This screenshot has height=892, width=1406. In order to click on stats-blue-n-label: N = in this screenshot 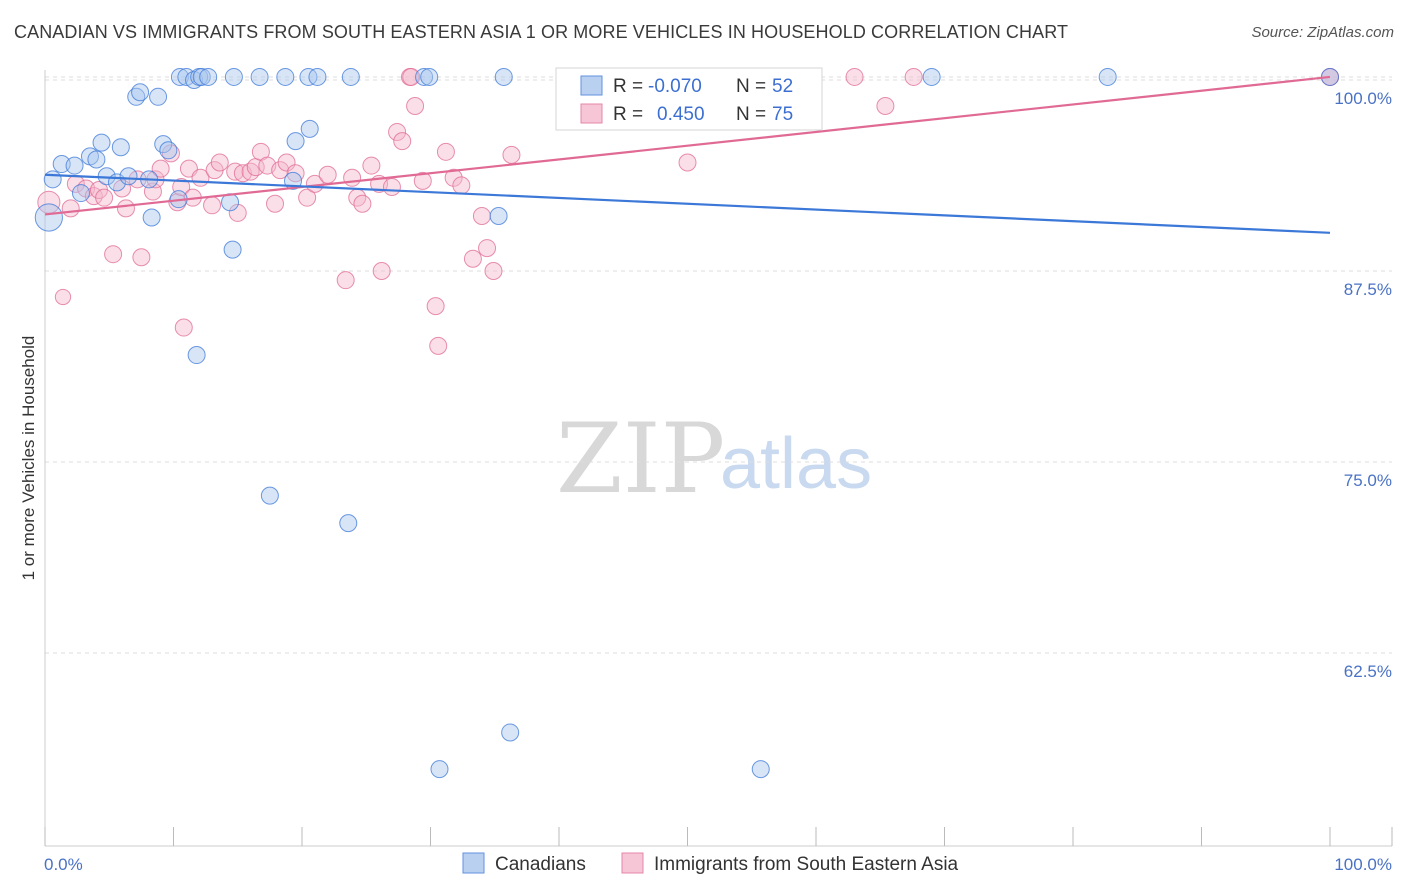, I will do `click(751, 86)`.